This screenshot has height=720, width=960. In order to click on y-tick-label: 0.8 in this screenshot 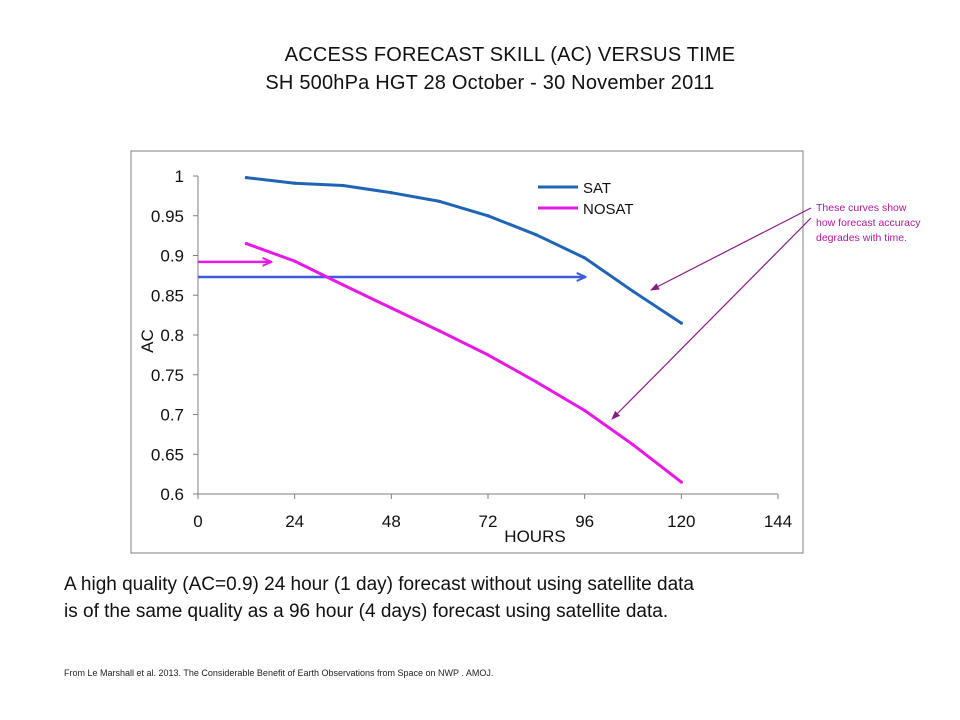, I will do `click(172, 335)`.